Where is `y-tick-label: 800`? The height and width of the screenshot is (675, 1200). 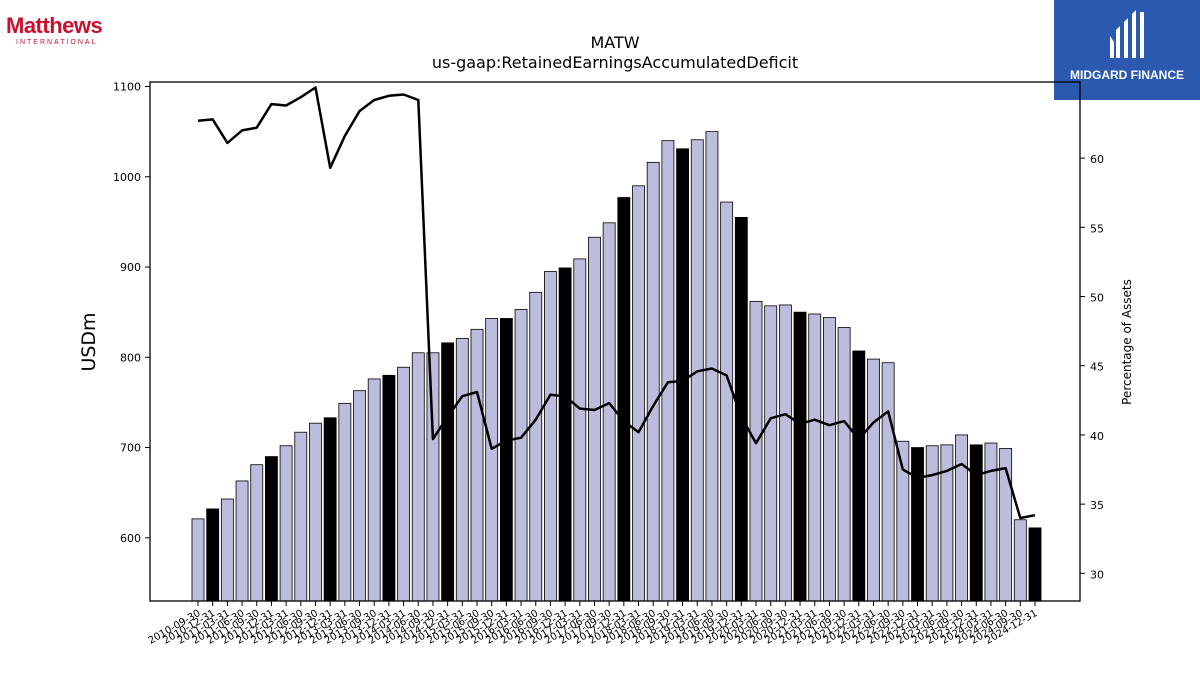
y-tick-label: 800 is located at coordinates (130, 357).